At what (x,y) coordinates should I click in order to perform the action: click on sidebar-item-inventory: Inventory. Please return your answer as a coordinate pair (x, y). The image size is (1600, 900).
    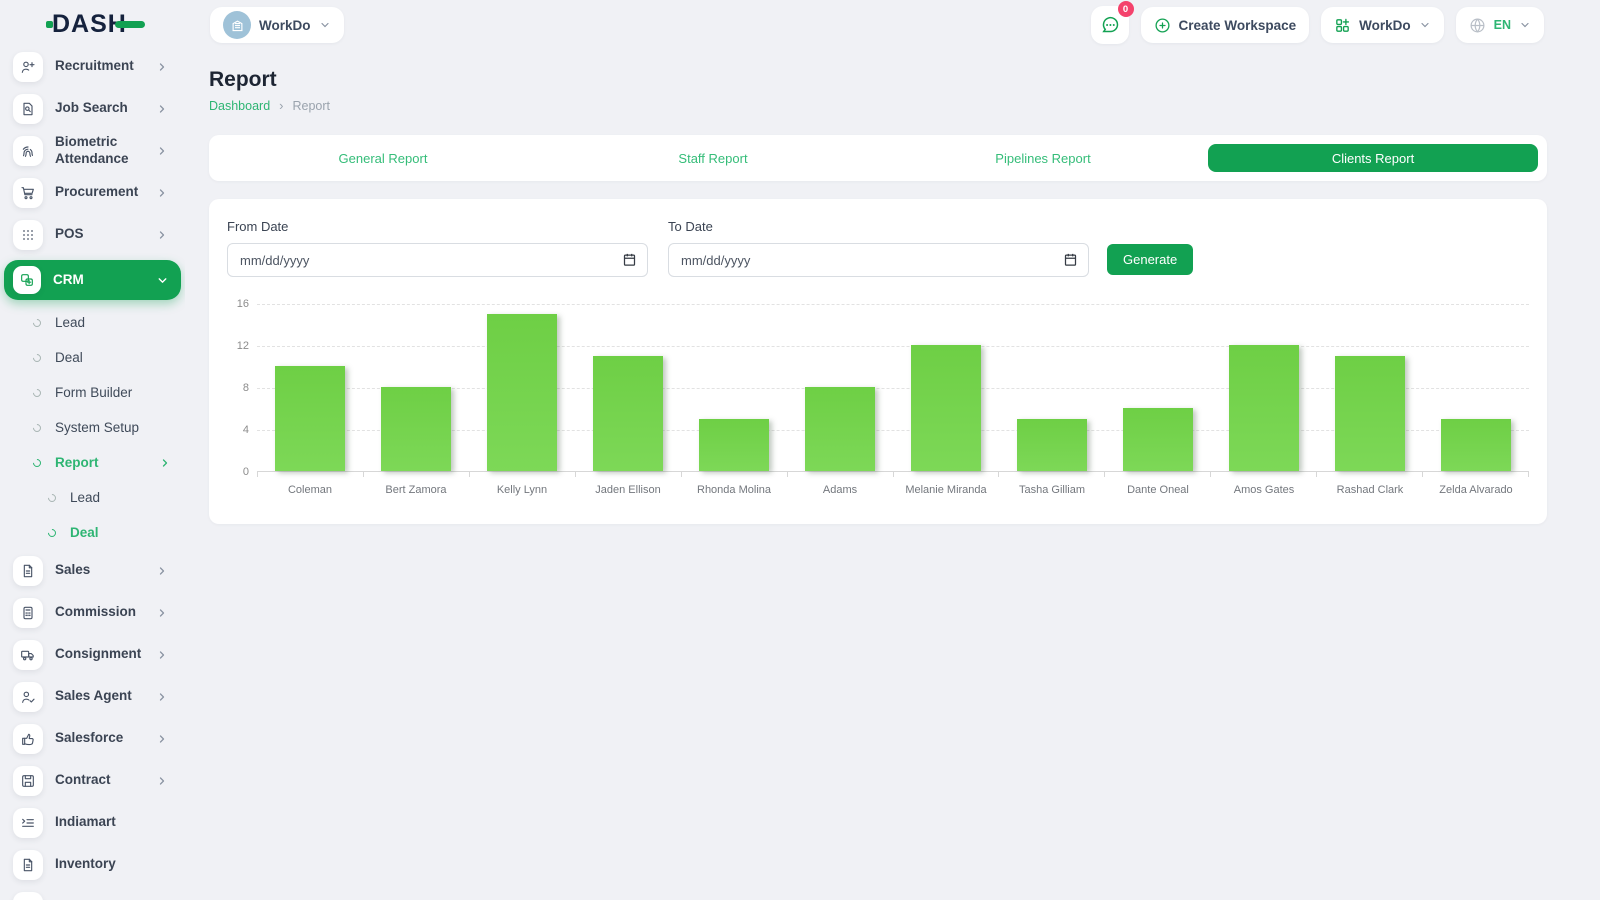
    Looking at the image, I should click on (92, 864).